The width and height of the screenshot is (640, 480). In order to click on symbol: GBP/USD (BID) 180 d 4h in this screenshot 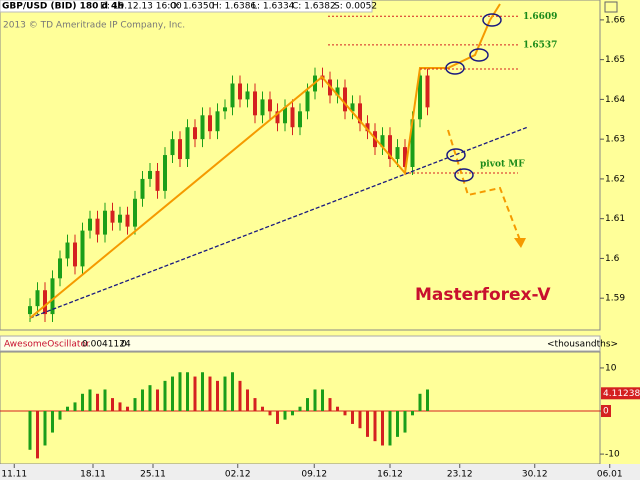, I will do `click(63, 7)`.